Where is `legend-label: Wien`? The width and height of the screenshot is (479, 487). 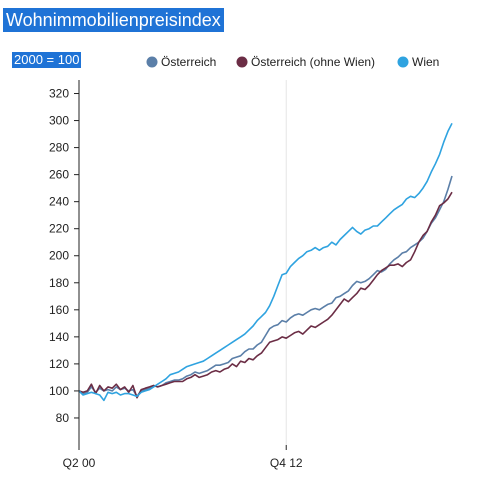
legend-label: Wien is located at coordinates (425, 62).